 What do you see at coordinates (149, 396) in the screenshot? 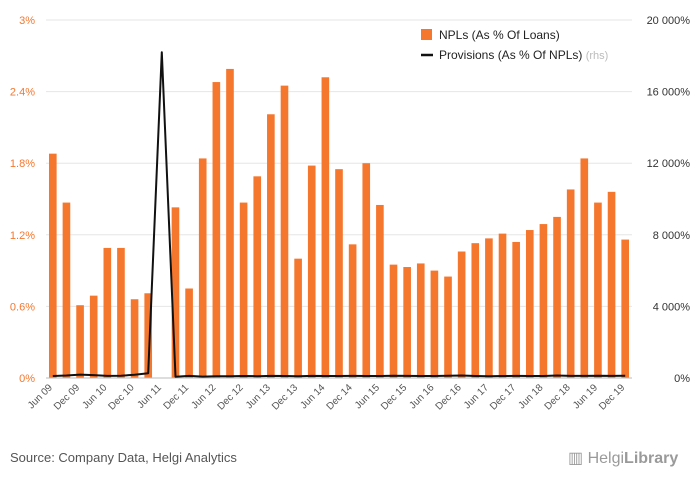
I see `x-tick-label: Jun 11` at bounding box center [149, 396].